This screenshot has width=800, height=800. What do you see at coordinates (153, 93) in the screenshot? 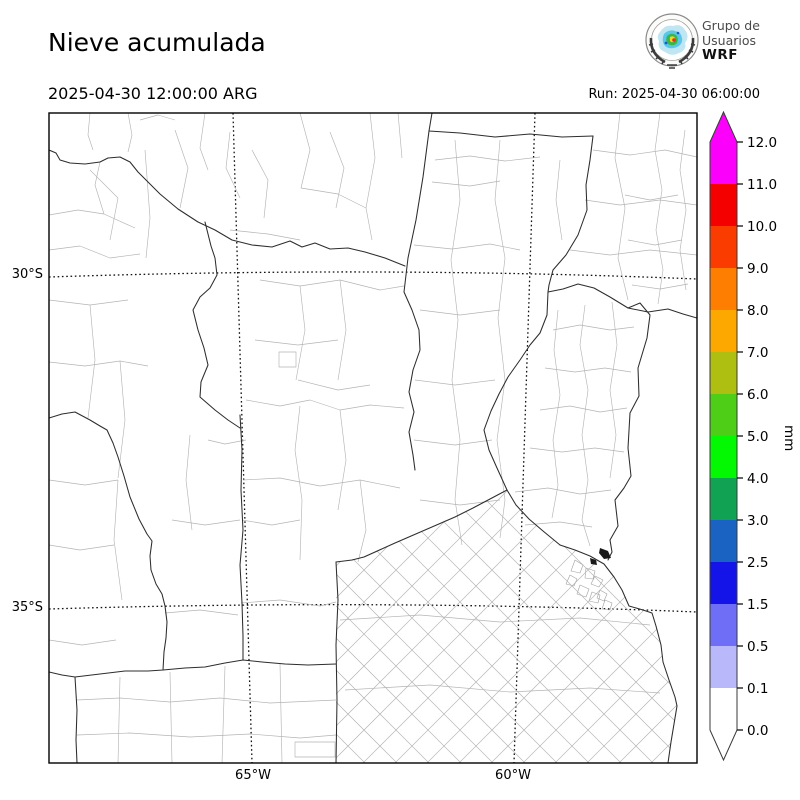
I see `valid-time-label: 2025-04-30 12:00:00 ARG` at bounding box center [153, 93].